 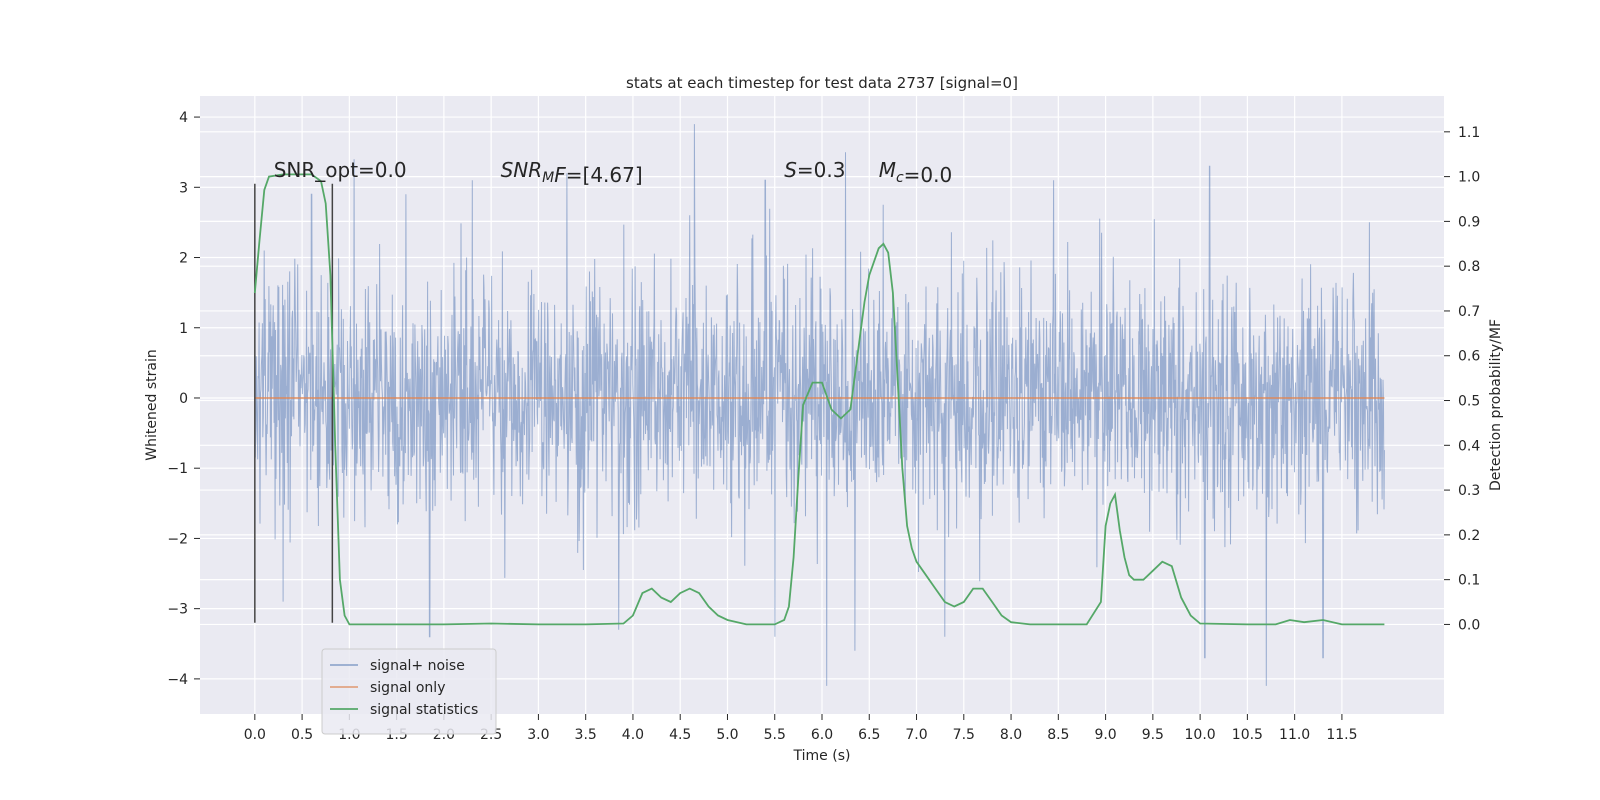 What do you see at coordinates (183, 188) in the screenshot?
I see `y-left-tick-label: 3` at bounding box center [183, 188].